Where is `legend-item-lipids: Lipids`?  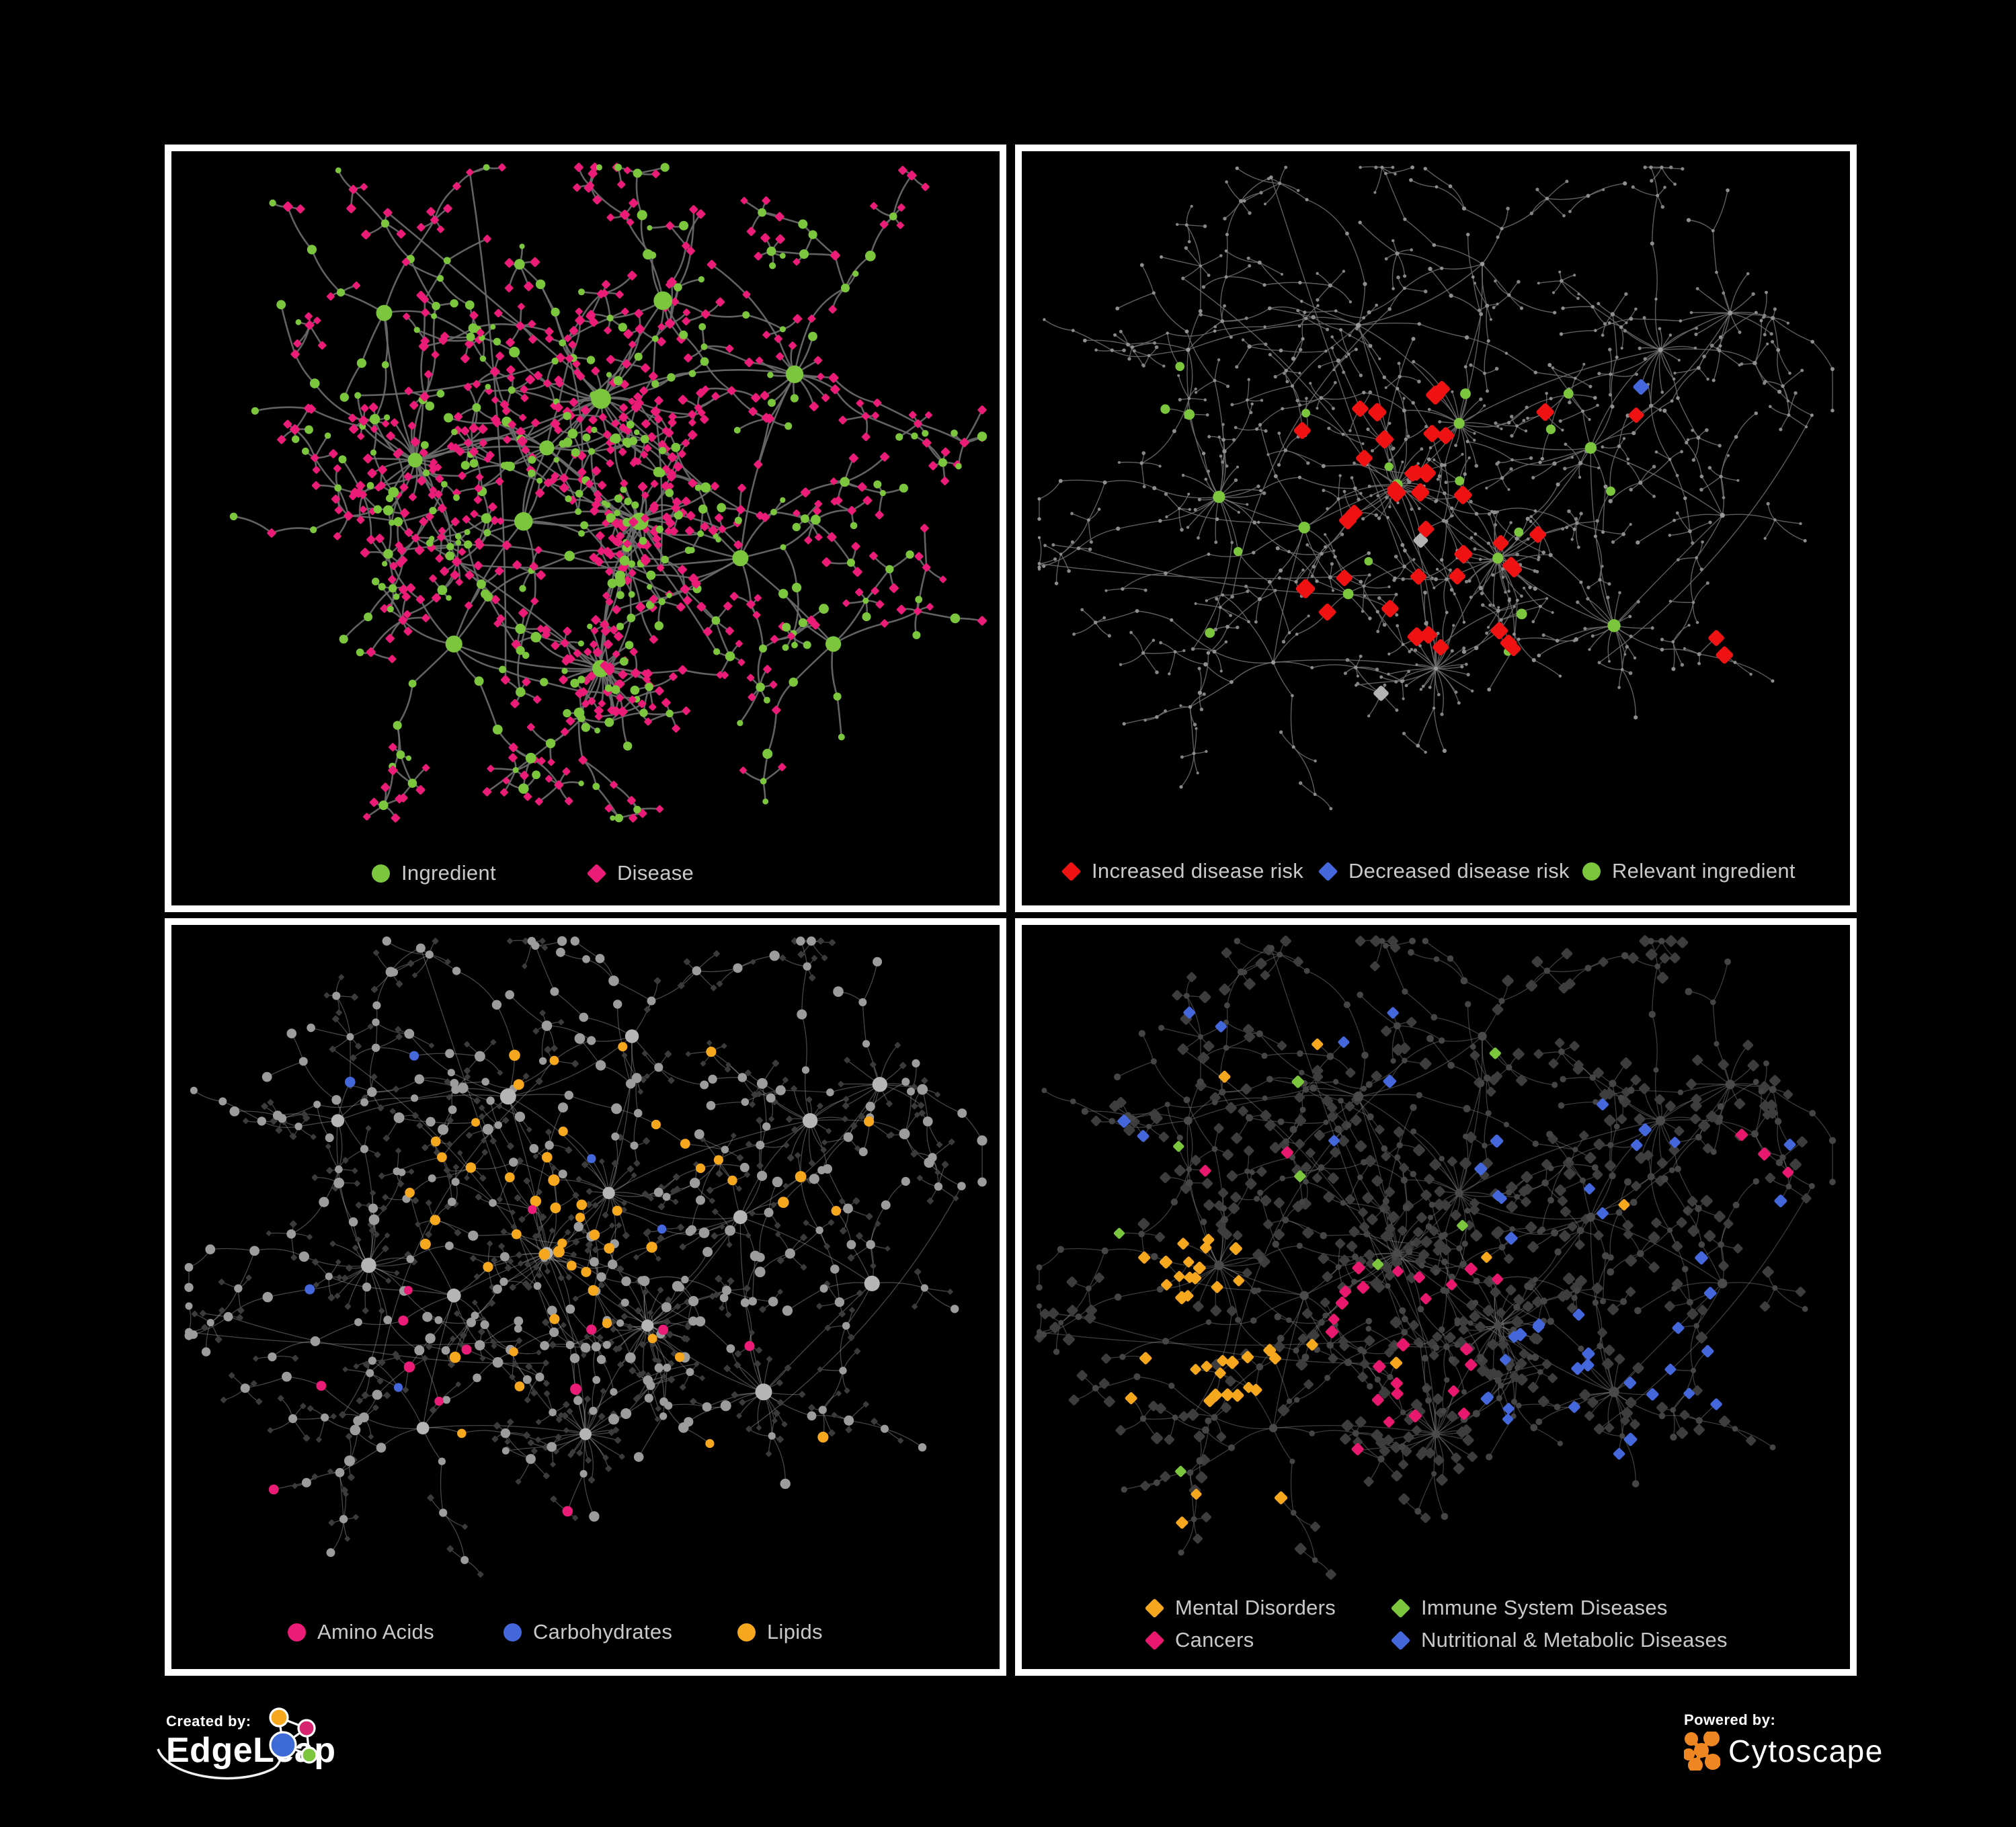
legend-item-lipids: Lipids is located at coordinates (779, 1632).